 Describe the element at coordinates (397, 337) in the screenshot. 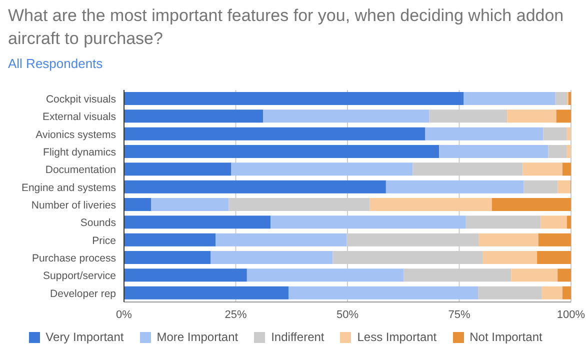

I see `legend-label: Less Important` at that location.